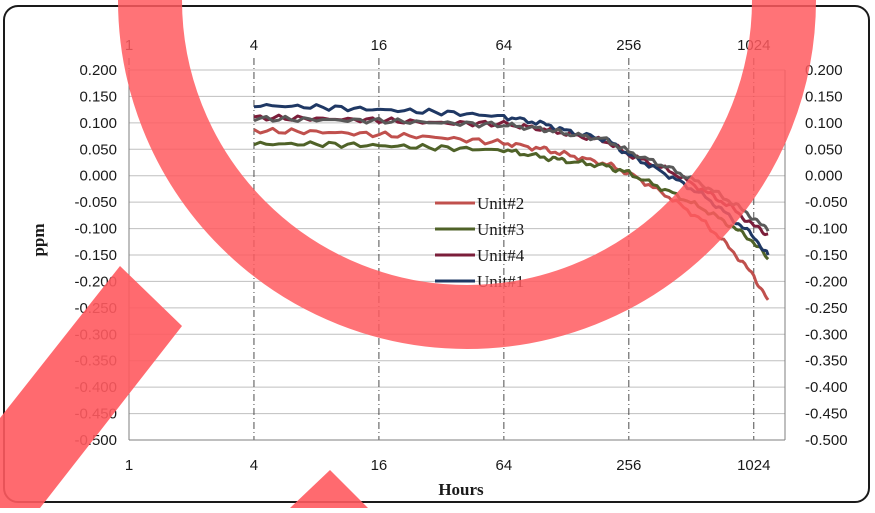  What do you see at coordinates (504, 465) in the screenshot?
I see `x-tick-label-bottom: 64` at bounding box center [504, 465].